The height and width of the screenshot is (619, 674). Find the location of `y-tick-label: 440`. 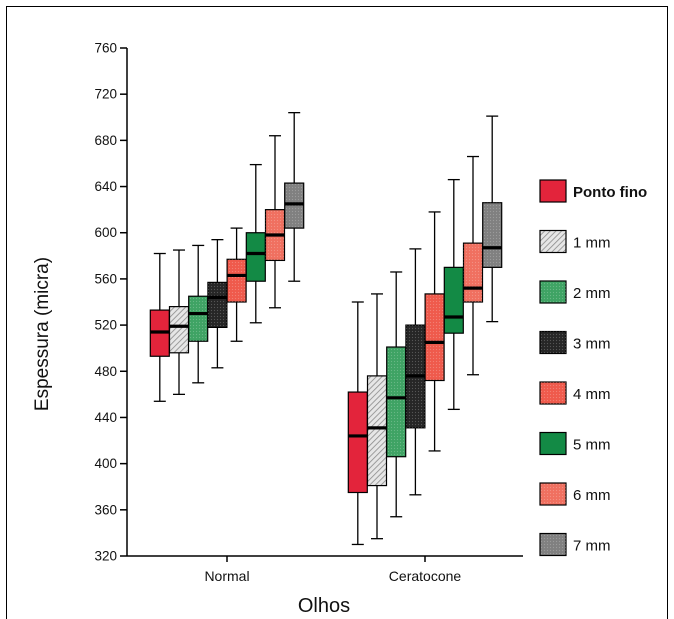

y-tick-label: 440 is located at coordinates (105, 417).